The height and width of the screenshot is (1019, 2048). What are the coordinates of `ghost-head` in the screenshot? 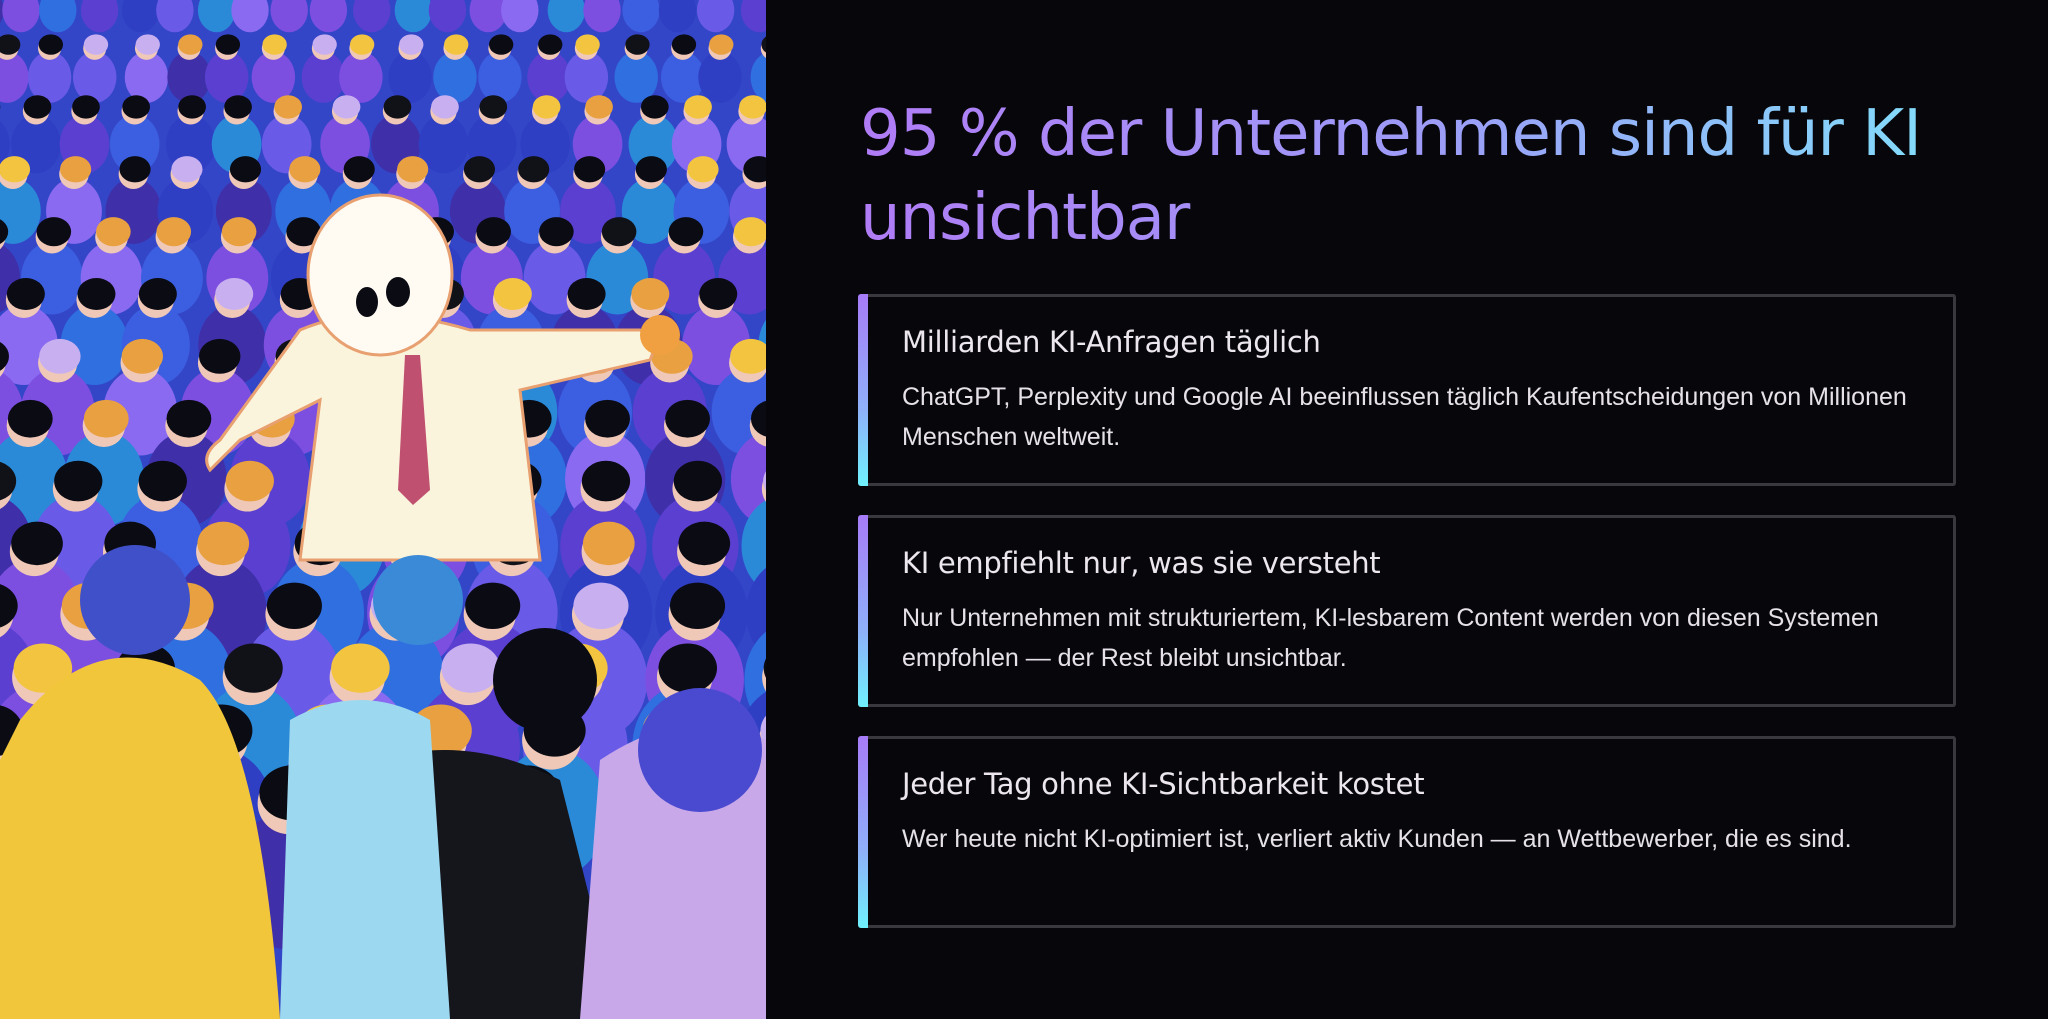 It's located at (380, 275).